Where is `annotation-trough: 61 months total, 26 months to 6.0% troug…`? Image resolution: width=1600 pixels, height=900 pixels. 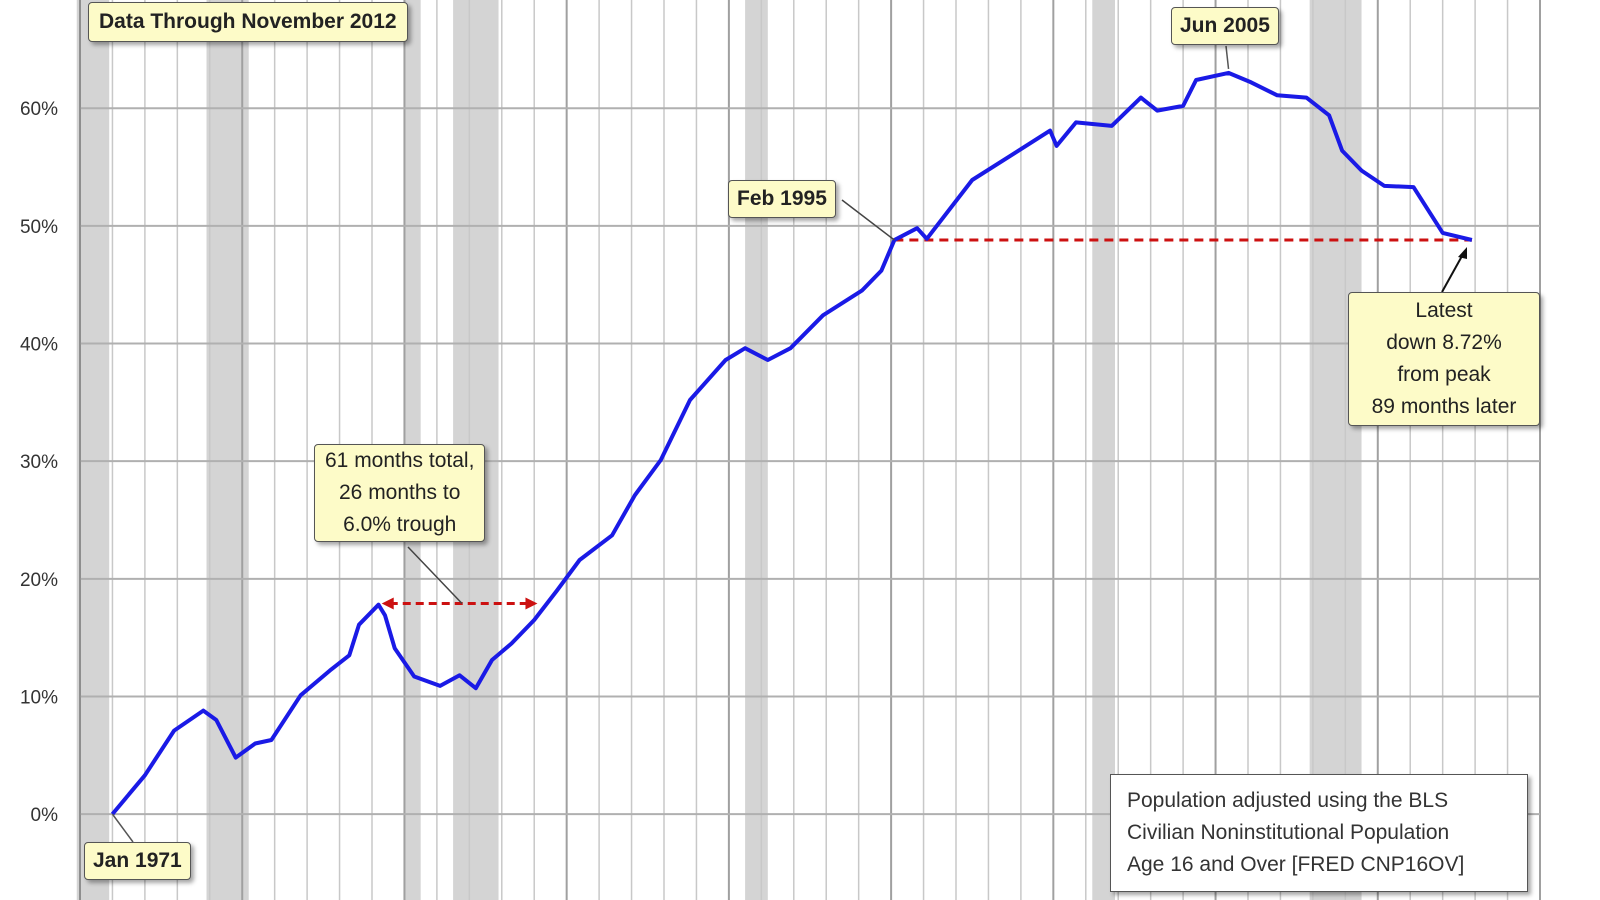 annotation-trough: 61 months total, 26 months to 6.0% troug… is located at coordinates (400, 493).